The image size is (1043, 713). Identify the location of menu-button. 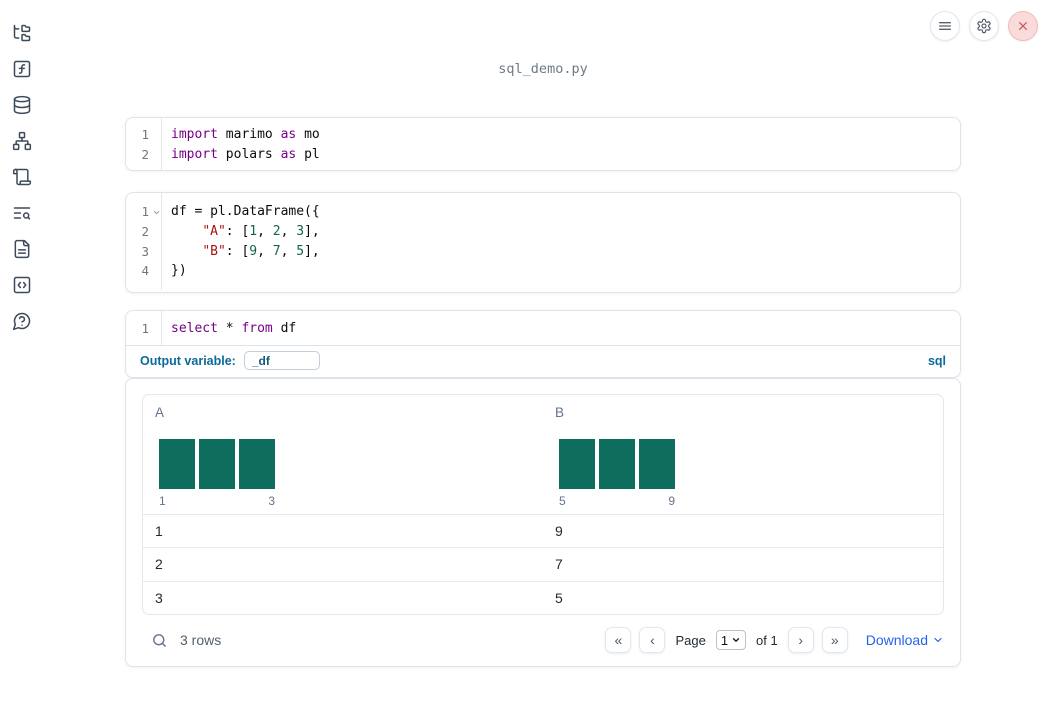
(945, 26).